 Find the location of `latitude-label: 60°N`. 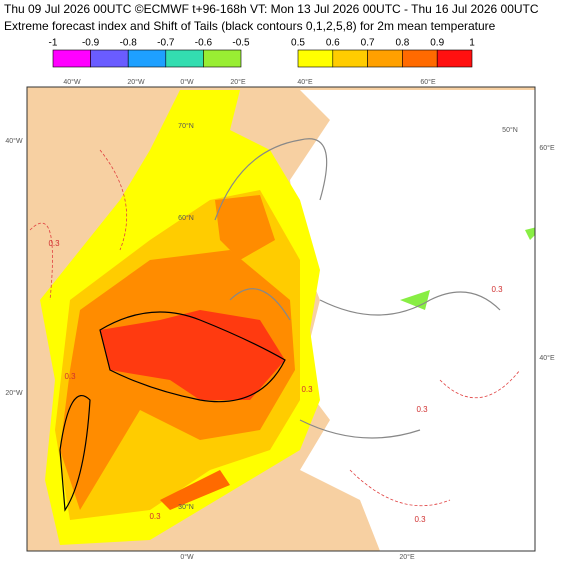

latitude-label: 60°N is located at coordinates (186, 218).